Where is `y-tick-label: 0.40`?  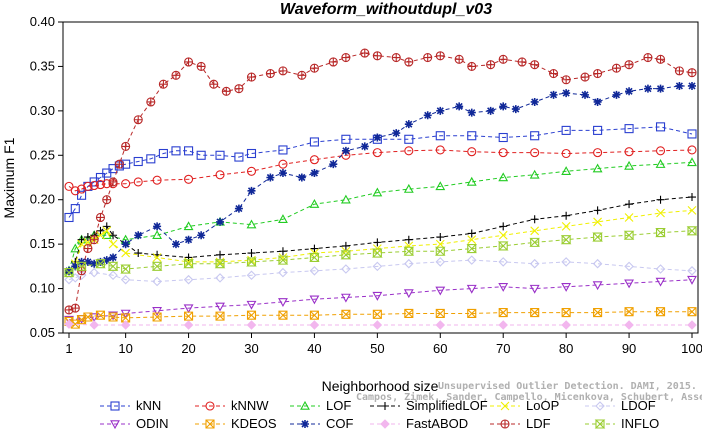 y-tick-label: 0.40 is located at coordinates (42, 21).